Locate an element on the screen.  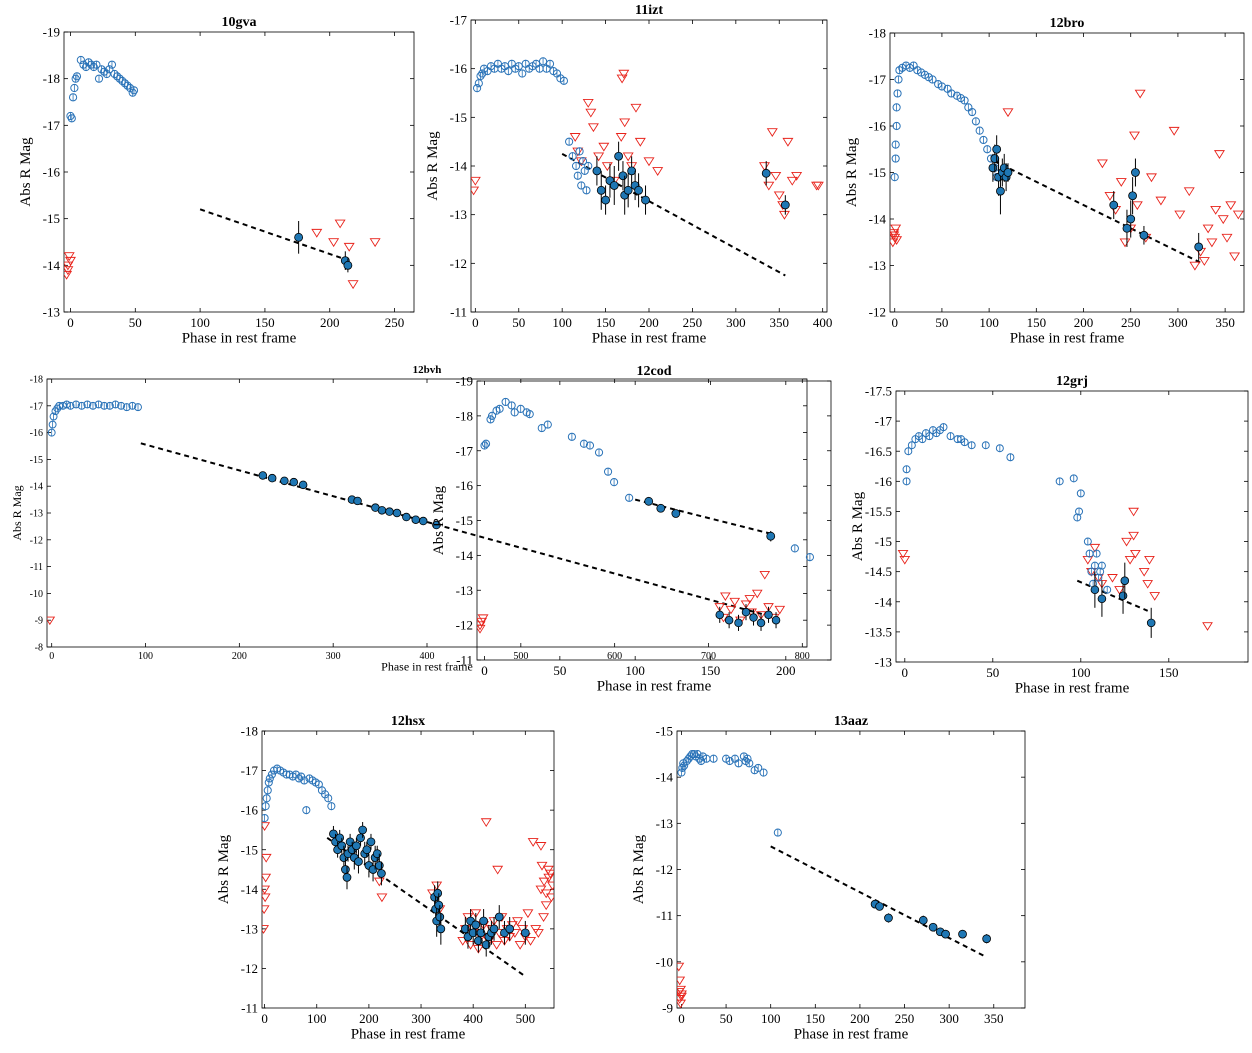
chart-title: 11izt is located at coordinates (649, 10).